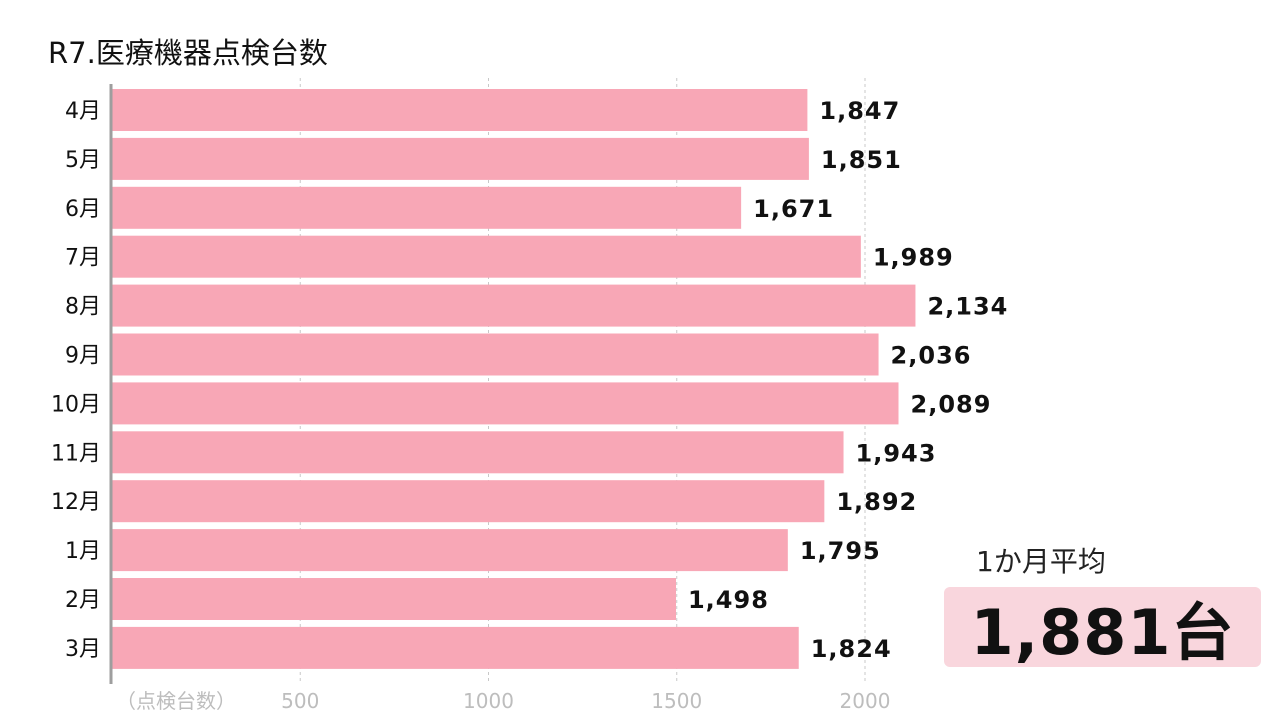  I want to click on x-tick-label: 2000, so click(865, 701).